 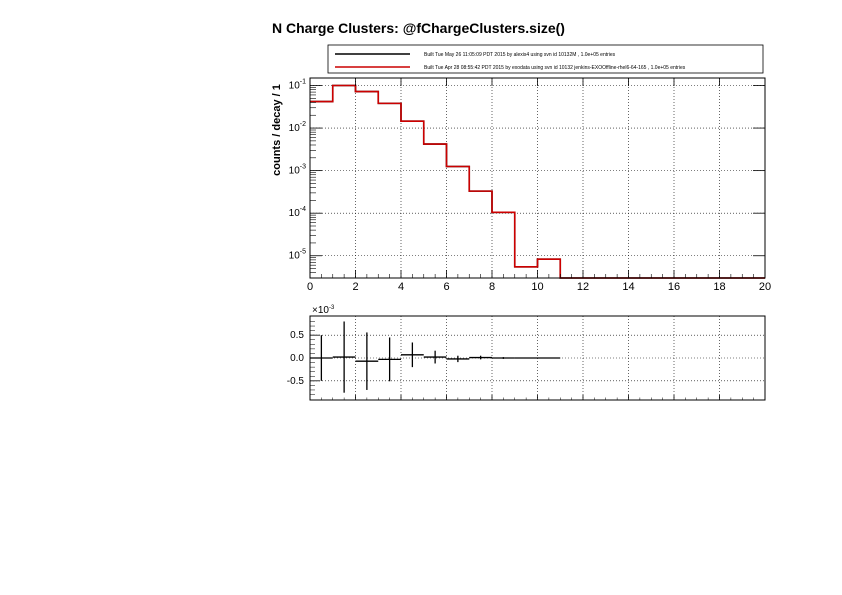 What do you see at coordinates (446, 287) in the screenshot?
I see `top-x-tick-label: 6` at bounding box center [446, 287].